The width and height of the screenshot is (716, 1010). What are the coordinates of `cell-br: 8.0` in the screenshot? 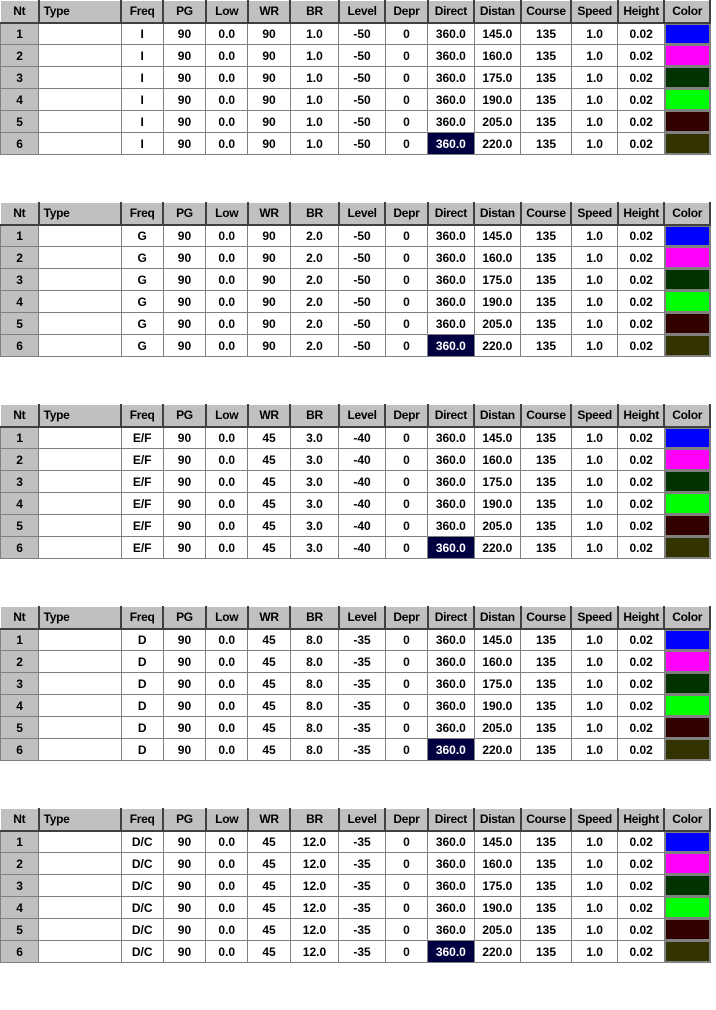 It's located at (314, 661).